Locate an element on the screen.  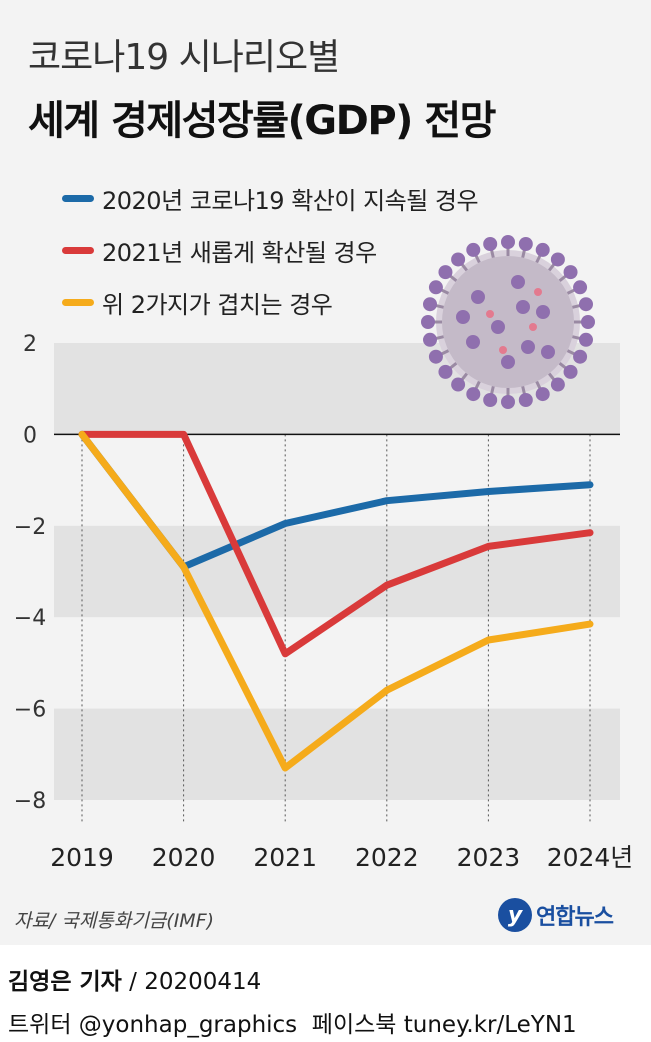
x-tick-label: 2020 is located at coordinates (184, 857).